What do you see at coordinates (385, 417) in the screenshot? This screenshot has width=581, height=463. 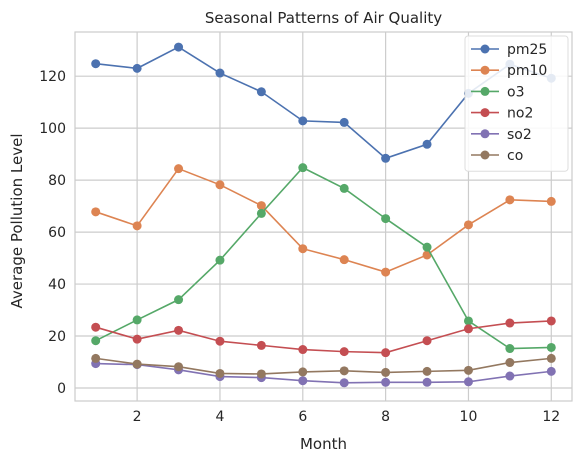 I see `x-tick-label: 8` at bounding box center [385, 417].